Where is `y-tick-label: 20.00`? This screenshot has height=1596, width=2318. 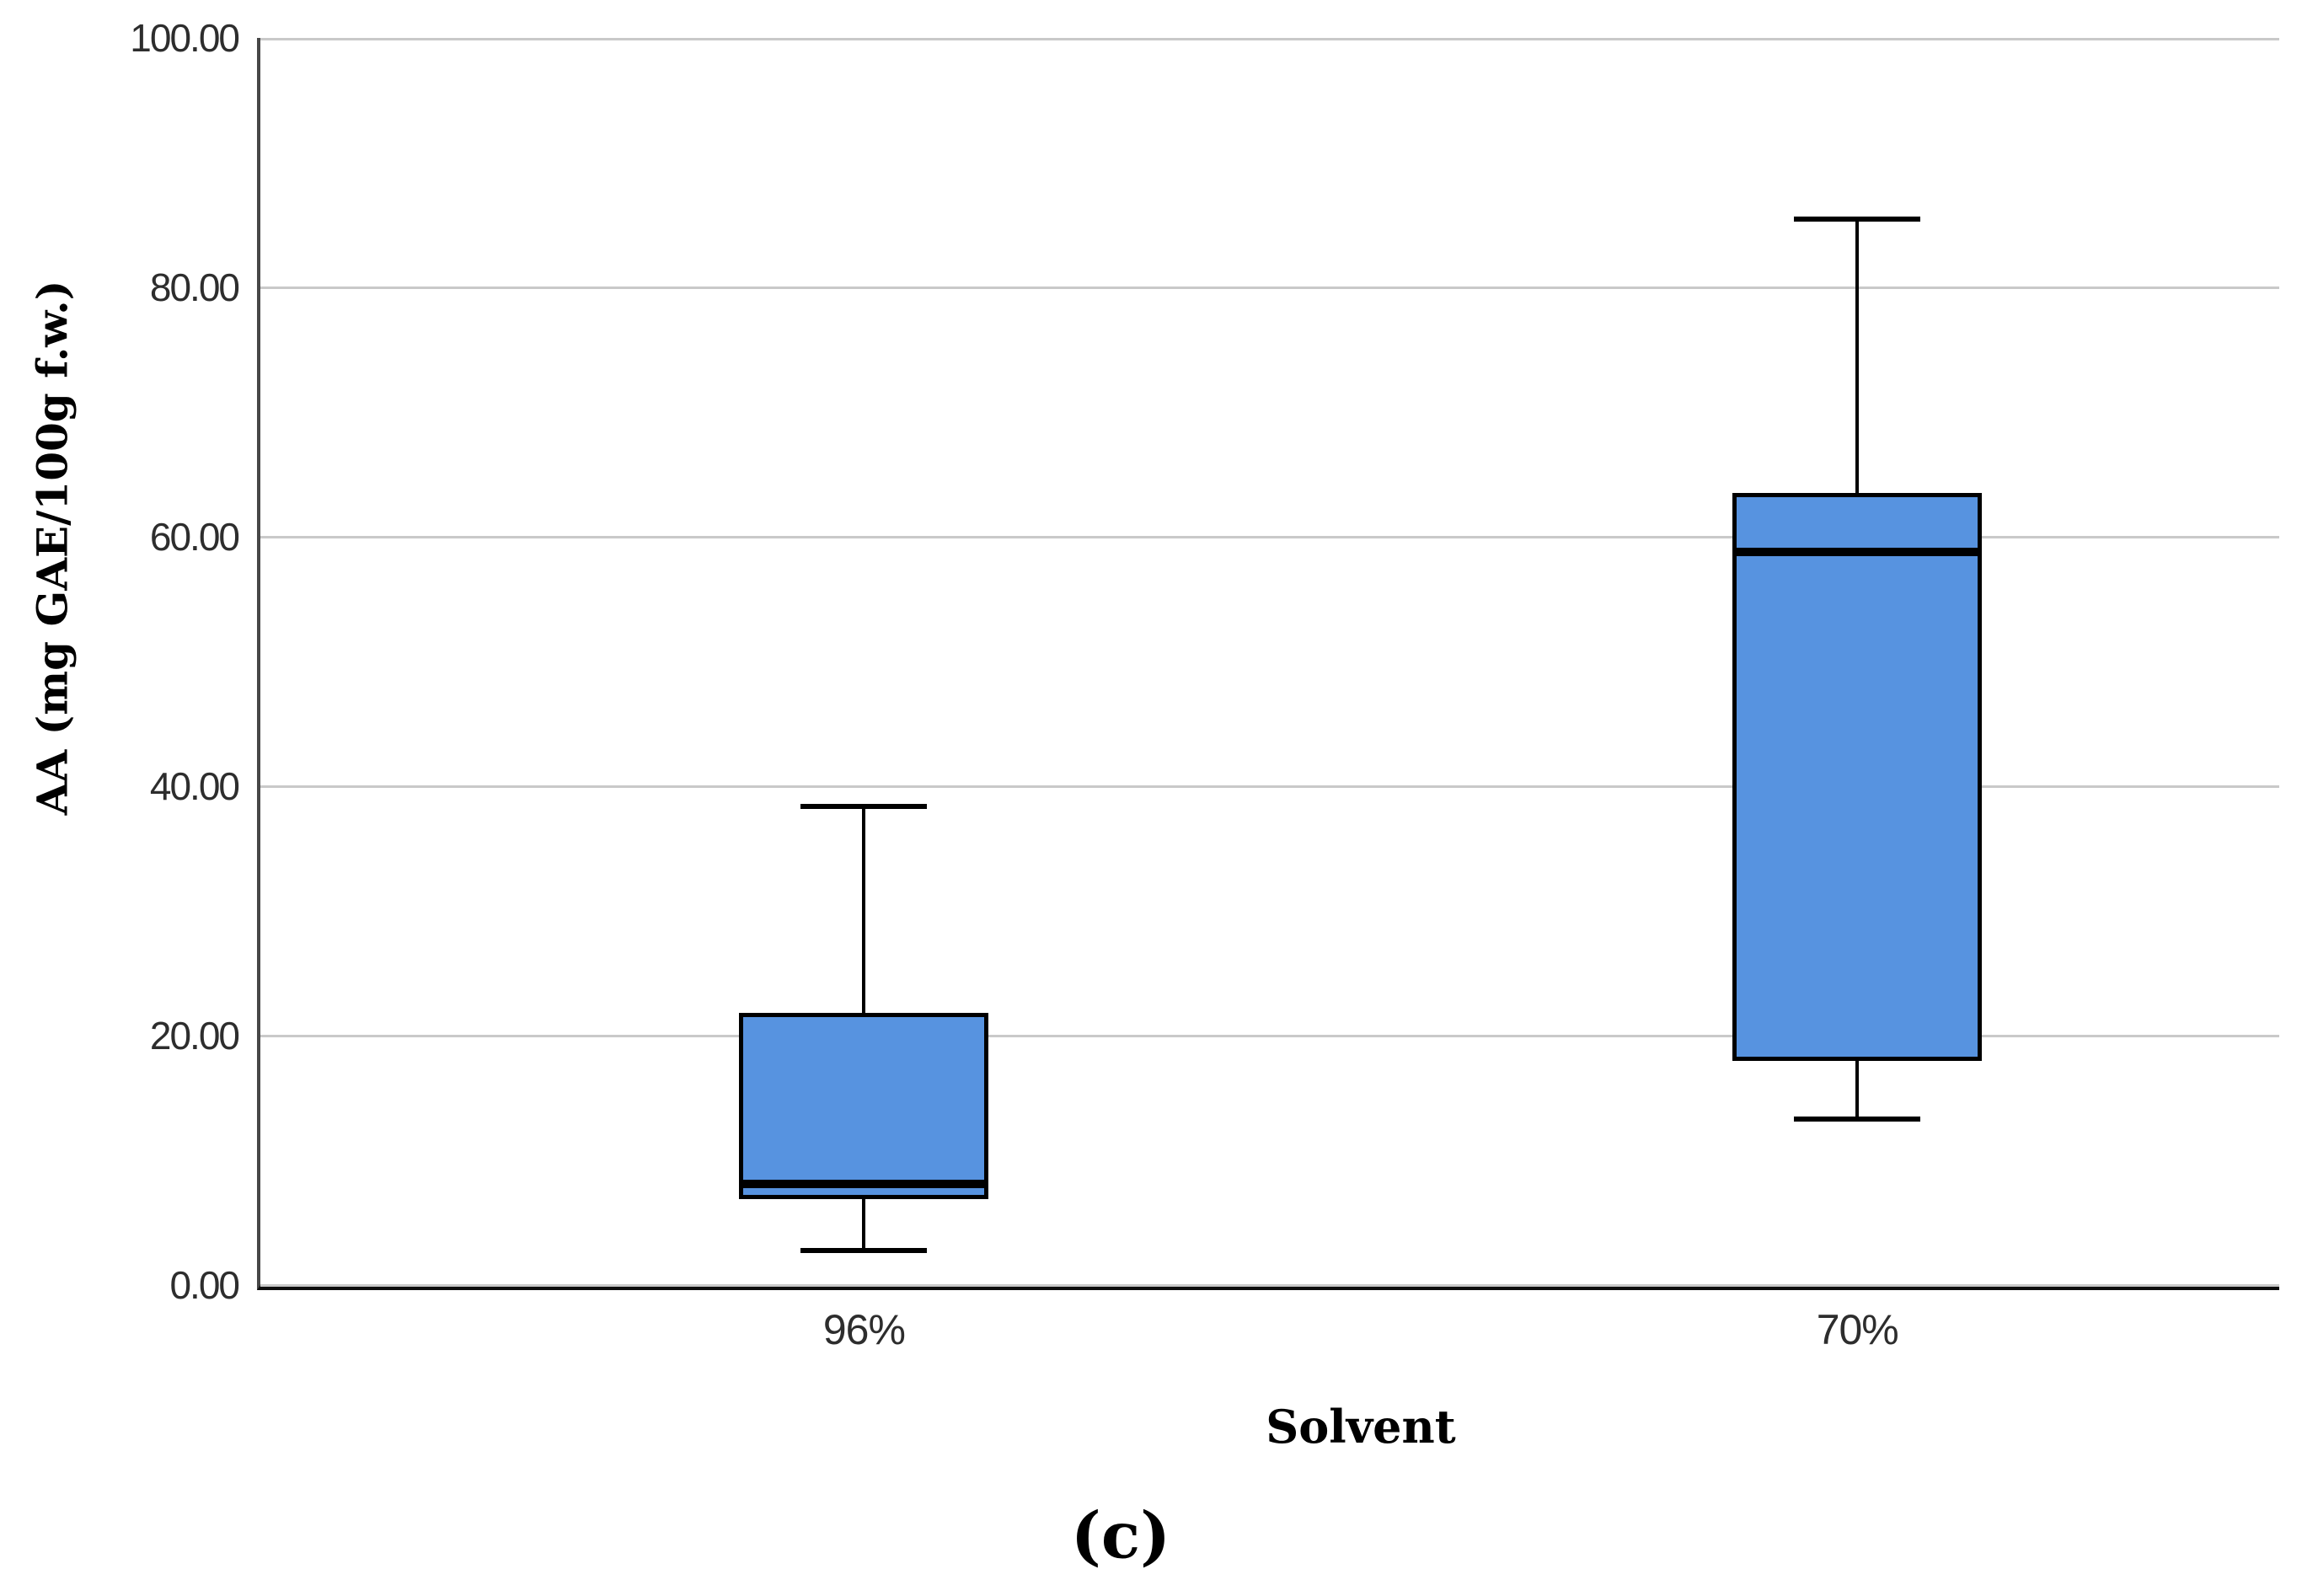
y-tick-label: 20.00 is located at coordinates (194, 1036).